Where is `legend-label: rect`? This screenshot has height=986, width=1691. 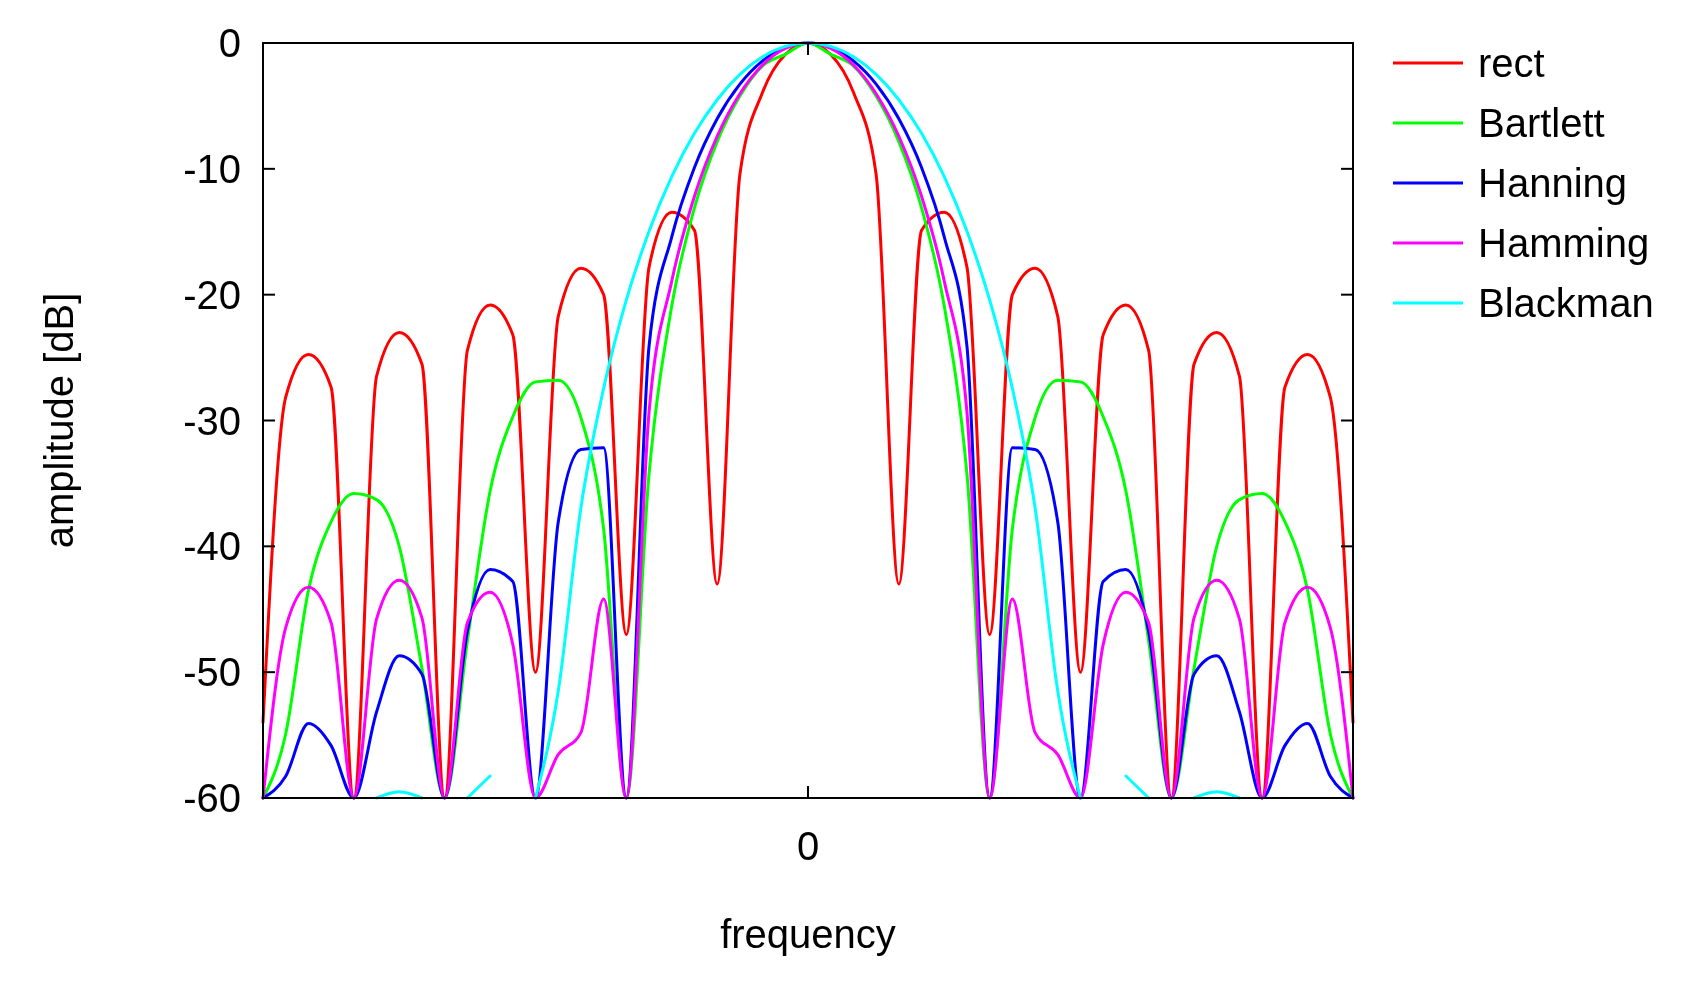 legend-label: rect is located at coordinates (1511, 63).